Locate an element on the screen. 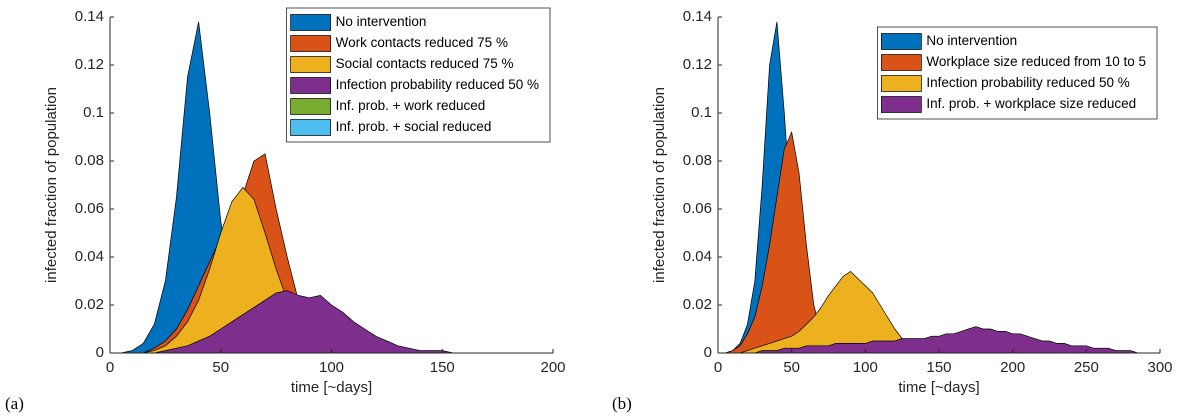  panel-label: (a) is located at coordinates (14, 403).